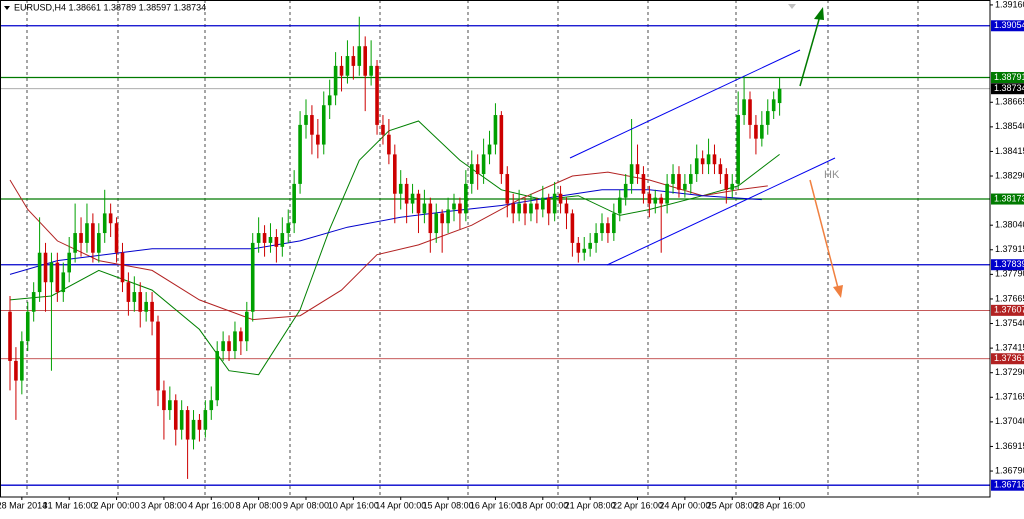 The height and width of the screenshot is (519, 1024). I want to click on arrow-up, so click(810, 51).